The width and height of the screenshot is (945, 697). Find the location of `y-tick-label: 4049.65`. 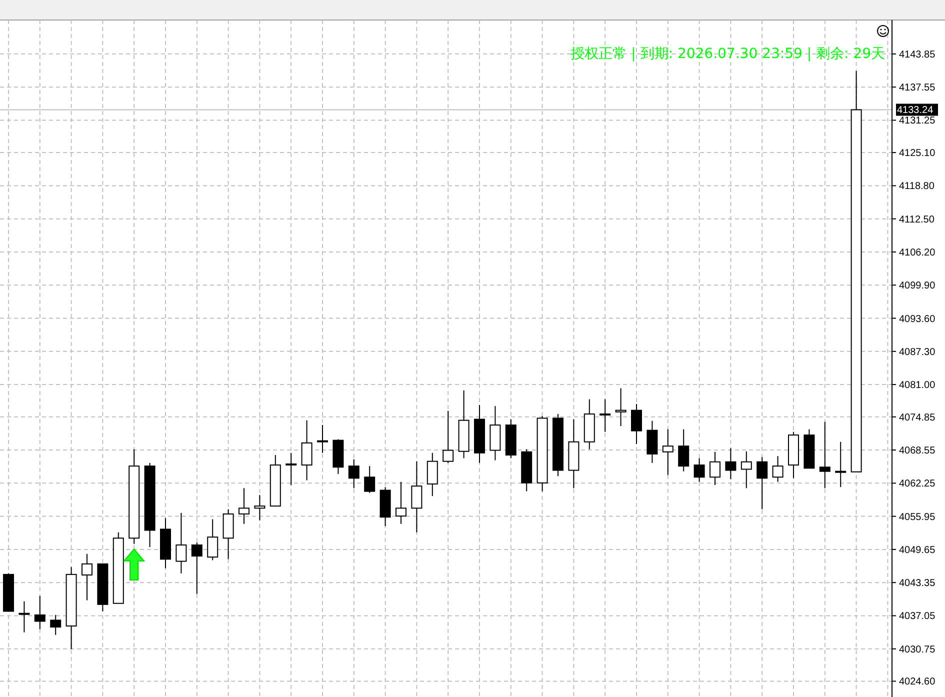

y-tick-label: 4049.65 is located at coordinates (917, 550).